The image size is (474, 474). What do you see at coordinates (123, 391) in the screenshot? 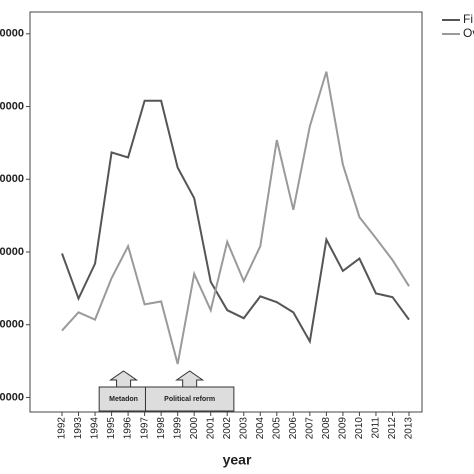
I see `annotation: Metadon` at bounding box center [123, 391].